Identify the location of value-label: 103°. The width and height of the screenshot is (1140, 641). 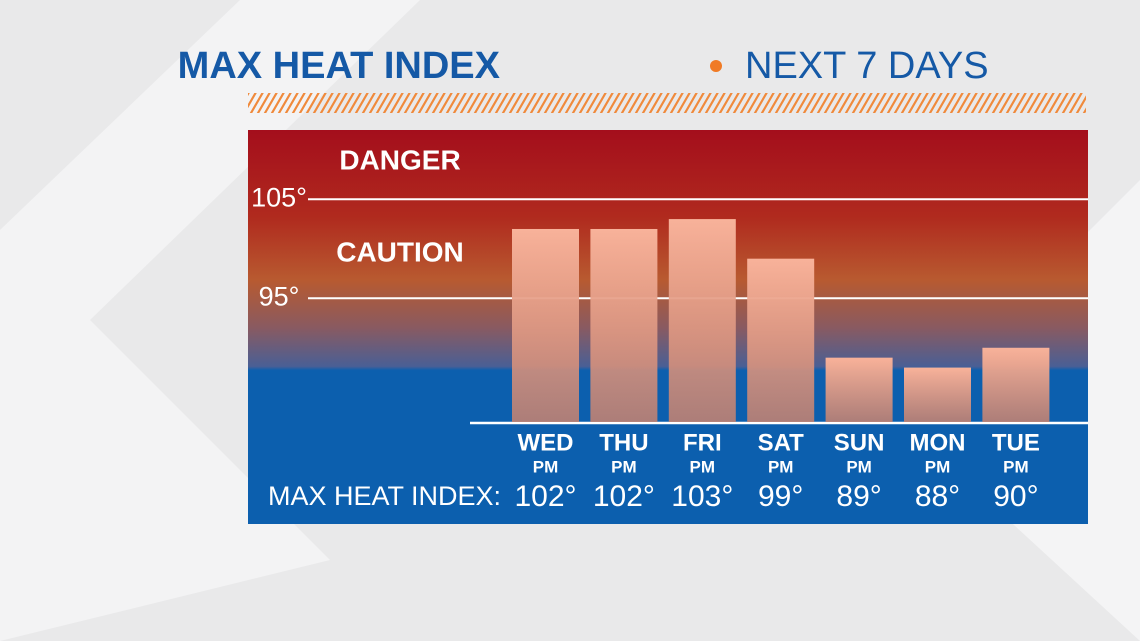
(702, 496).